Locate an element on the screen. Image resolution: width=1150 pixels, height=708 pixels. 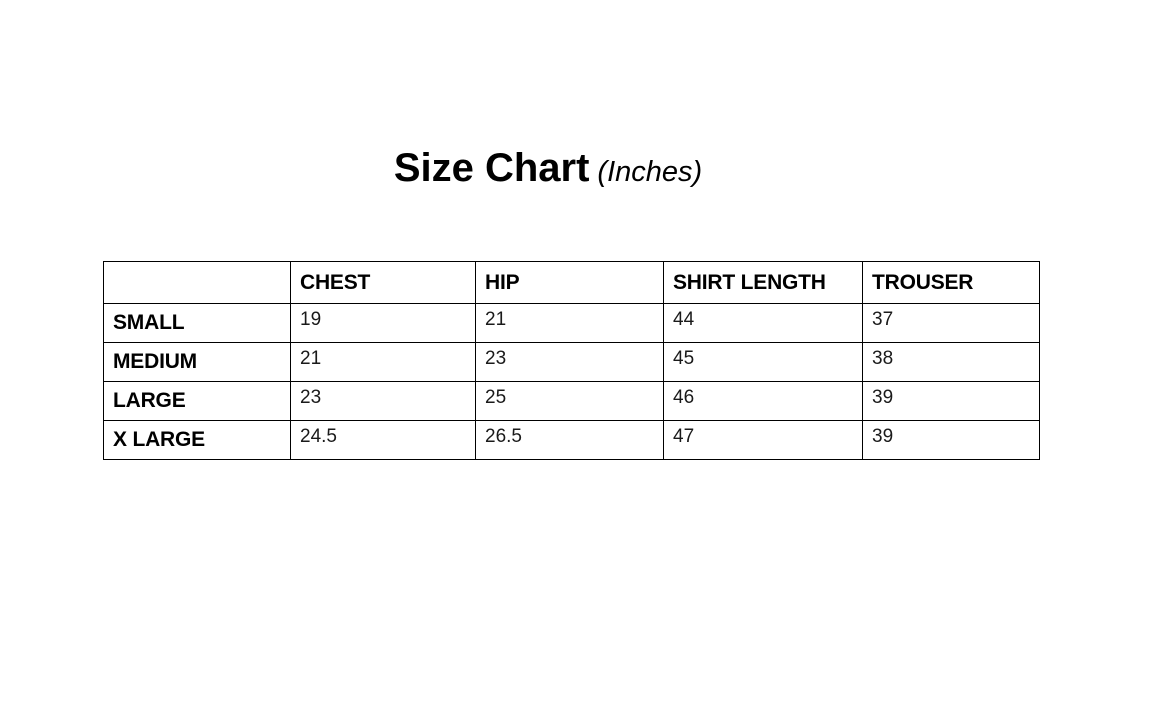
cell-large-shirt-length: 46 is located at coordinates (763, 401).